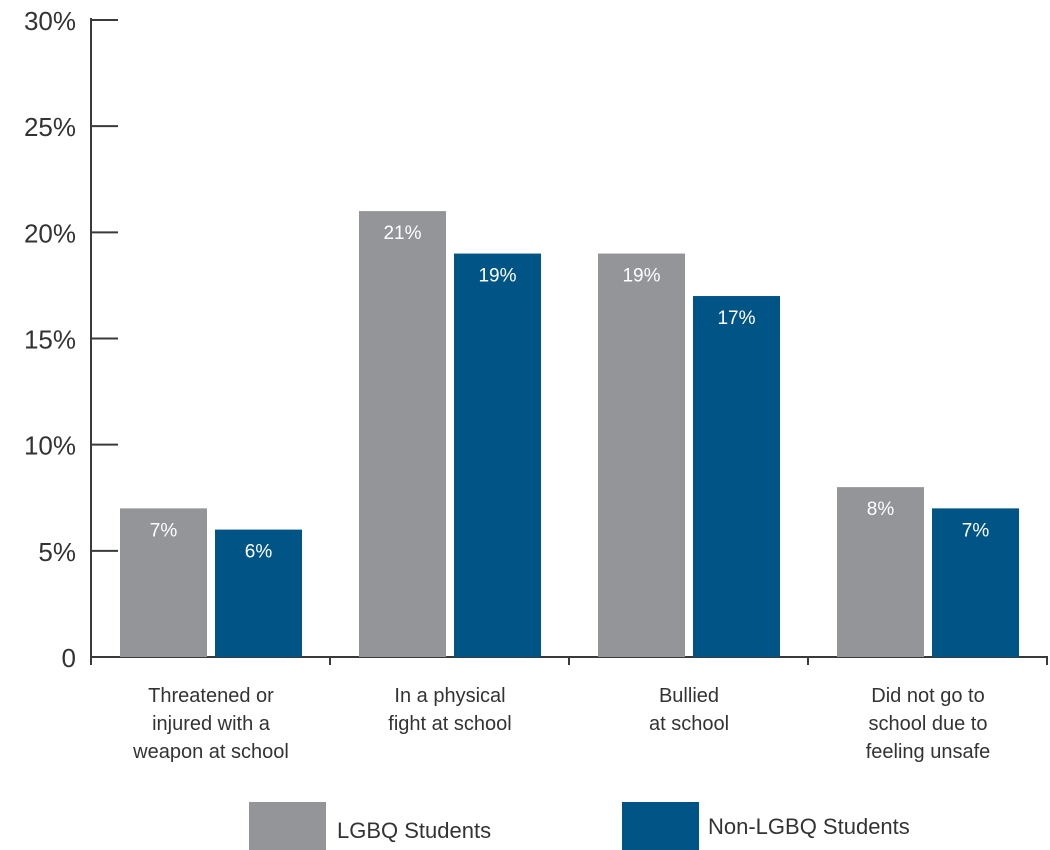 The width and height of the screenshot is (1050, 850). What do you see at coordinates (50, 233) in the screenshot?
I see `y-tick-label: 20%` at bounding box center [50, 233].